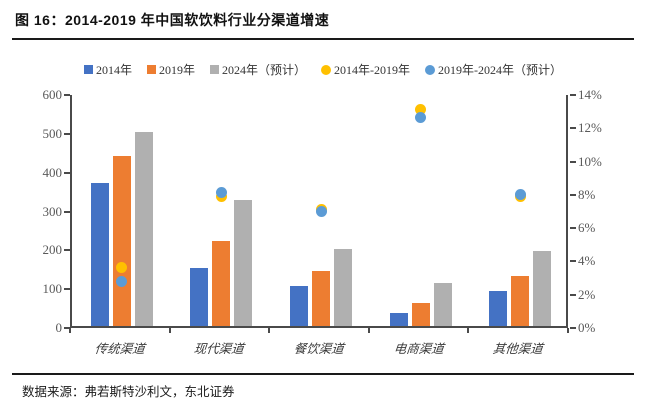  Describe the element at coordinates (151, 69) in the screenshot. I see `legend-swatch-2019-icon` at that location.